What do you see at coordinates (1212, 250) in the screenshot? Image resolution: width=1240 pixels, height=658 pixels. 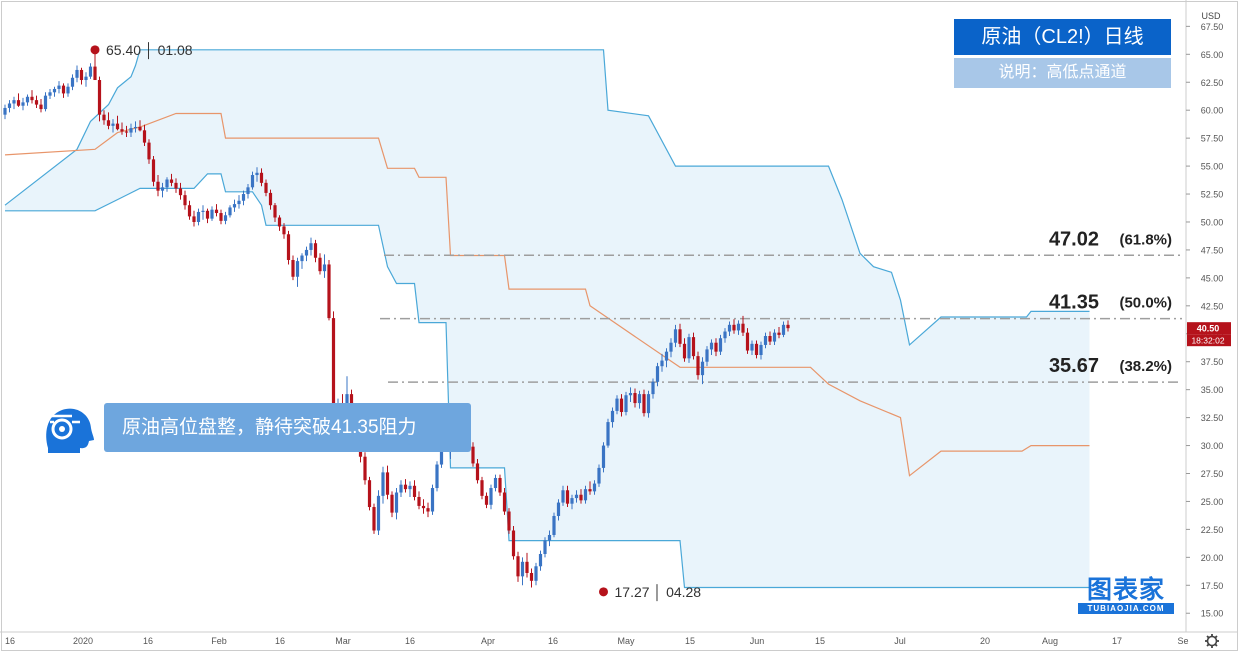 I see `y-tick-label: 47.50` at bounding box center [1212, 250].